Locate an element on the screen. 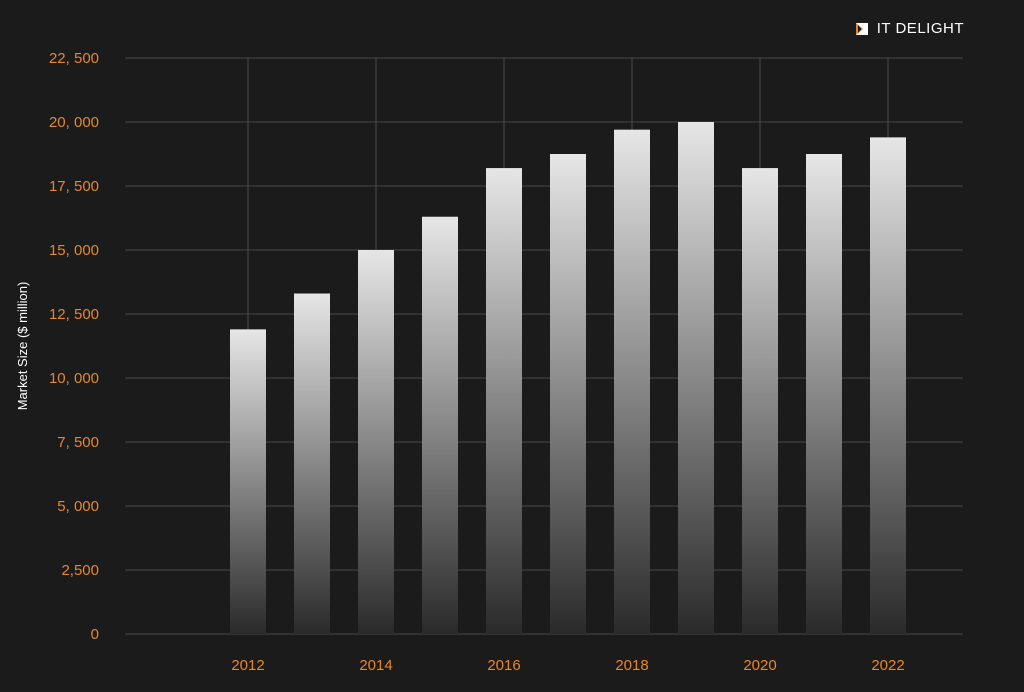 This screenshot has height=692, width=1024. x-tick-label: 2018 is located at coordinates (631, 665).